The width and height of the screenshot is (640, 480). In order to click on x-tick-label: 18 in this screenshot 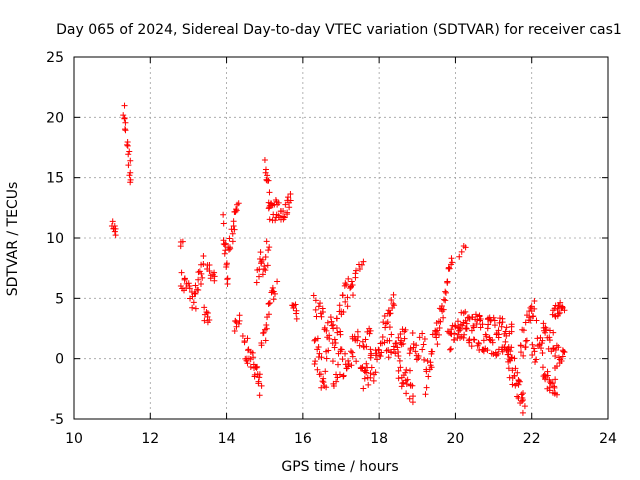, I will do `click(379, 439)`.